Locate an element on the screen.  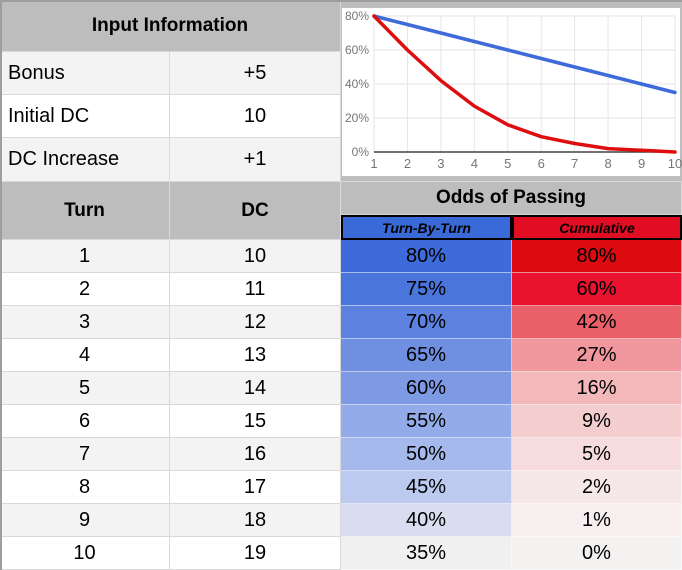
dc-cell: 19 is located at coordinates (255, 553).